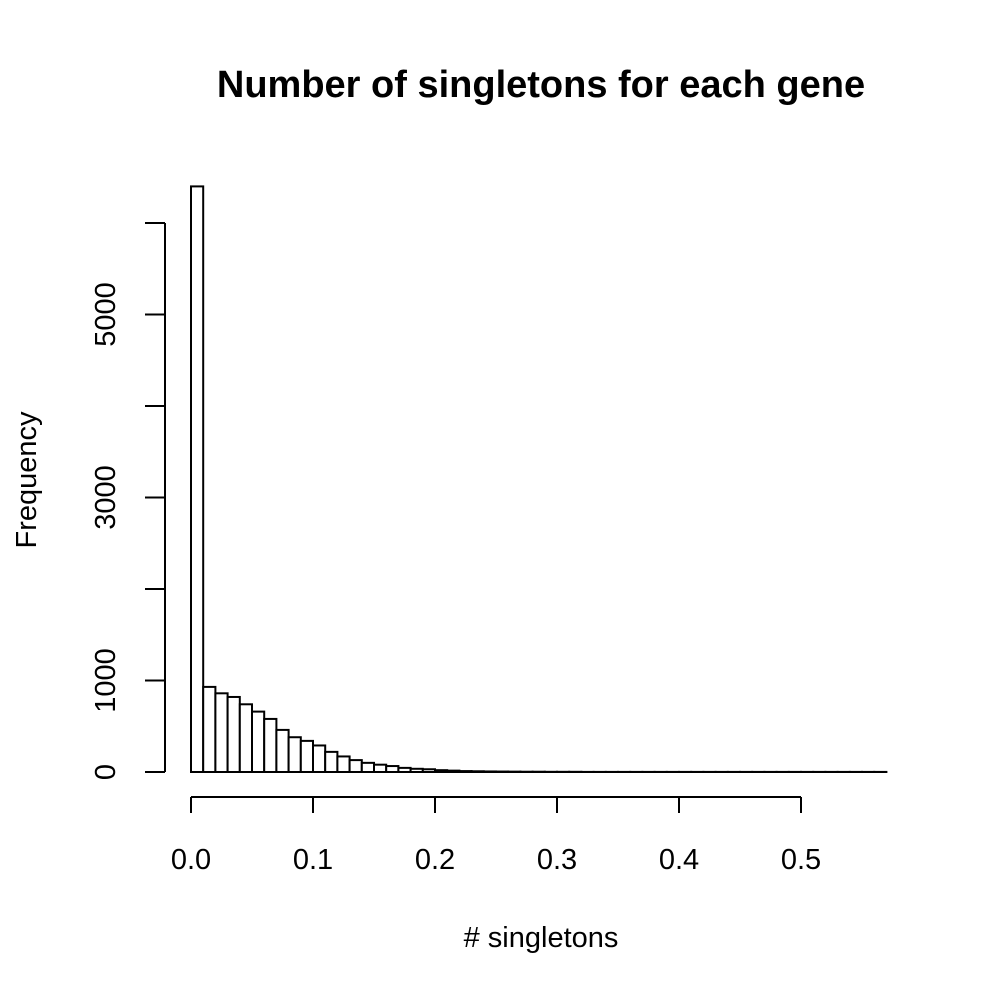 The width and height of the screenshot is (1000, 1000). What do you see at coordinates (106, 680) in the screenshot?
I see `y-tick-label: 1000` at bounding box center [106, 680].